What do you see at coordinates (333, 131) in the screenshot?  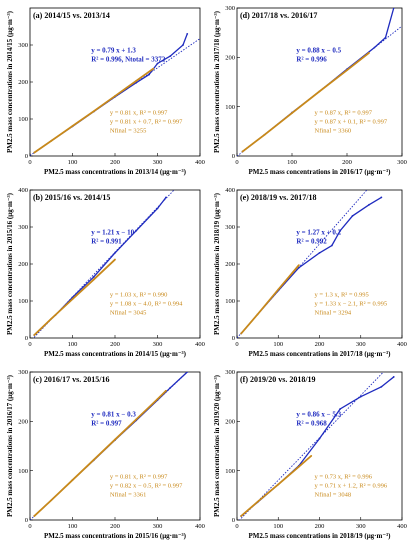 I see `orange-fit-annotation: Nfinal = 3360` at bounding box center [333, 131].